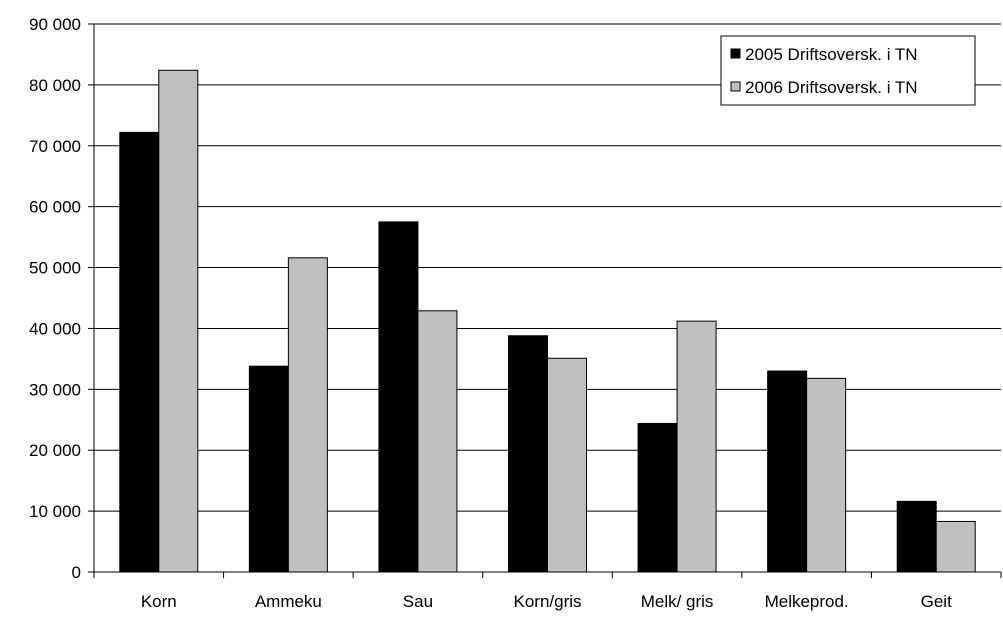 This screenshot has width=1003, height=619. Describe the element at coordinates (831, 87) in the screenshot. I see `legend-label: 2006 Driftsoversk. i TN` at that location.